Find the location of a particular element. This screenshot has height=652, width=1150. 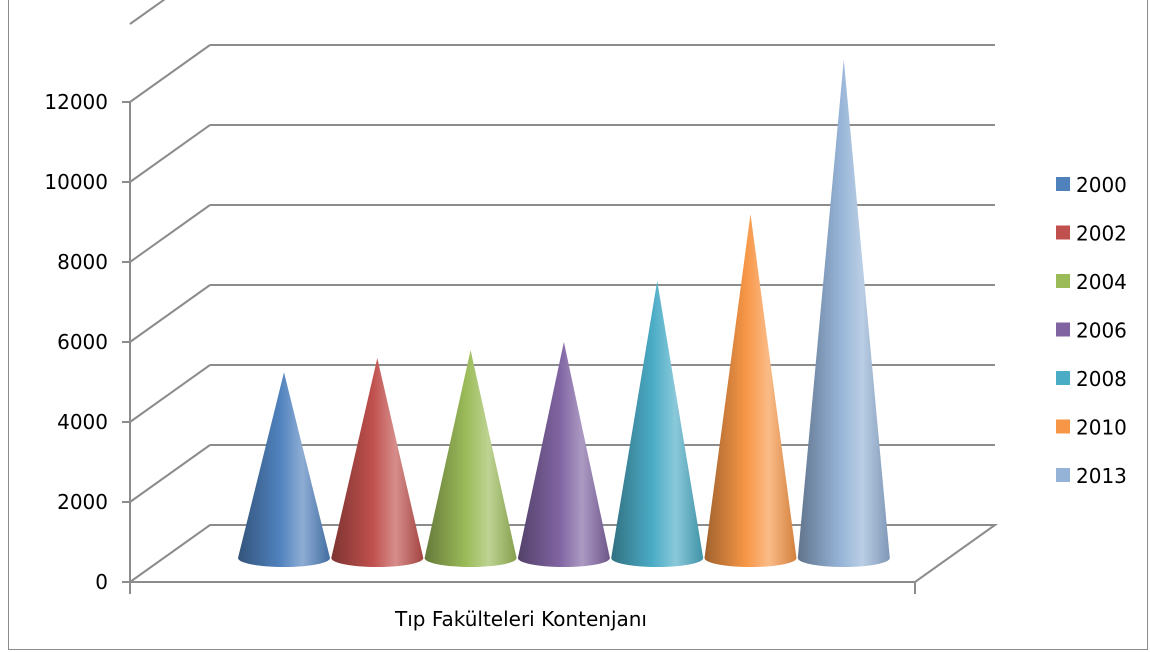

y-tick-label: 4000 is located at coordinates (82, 422).